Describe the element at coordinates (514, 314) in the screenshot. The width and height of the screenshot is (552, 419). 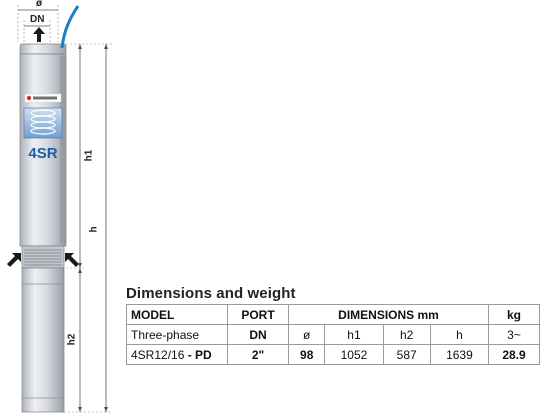
I see `header-weight: kg` at that location.